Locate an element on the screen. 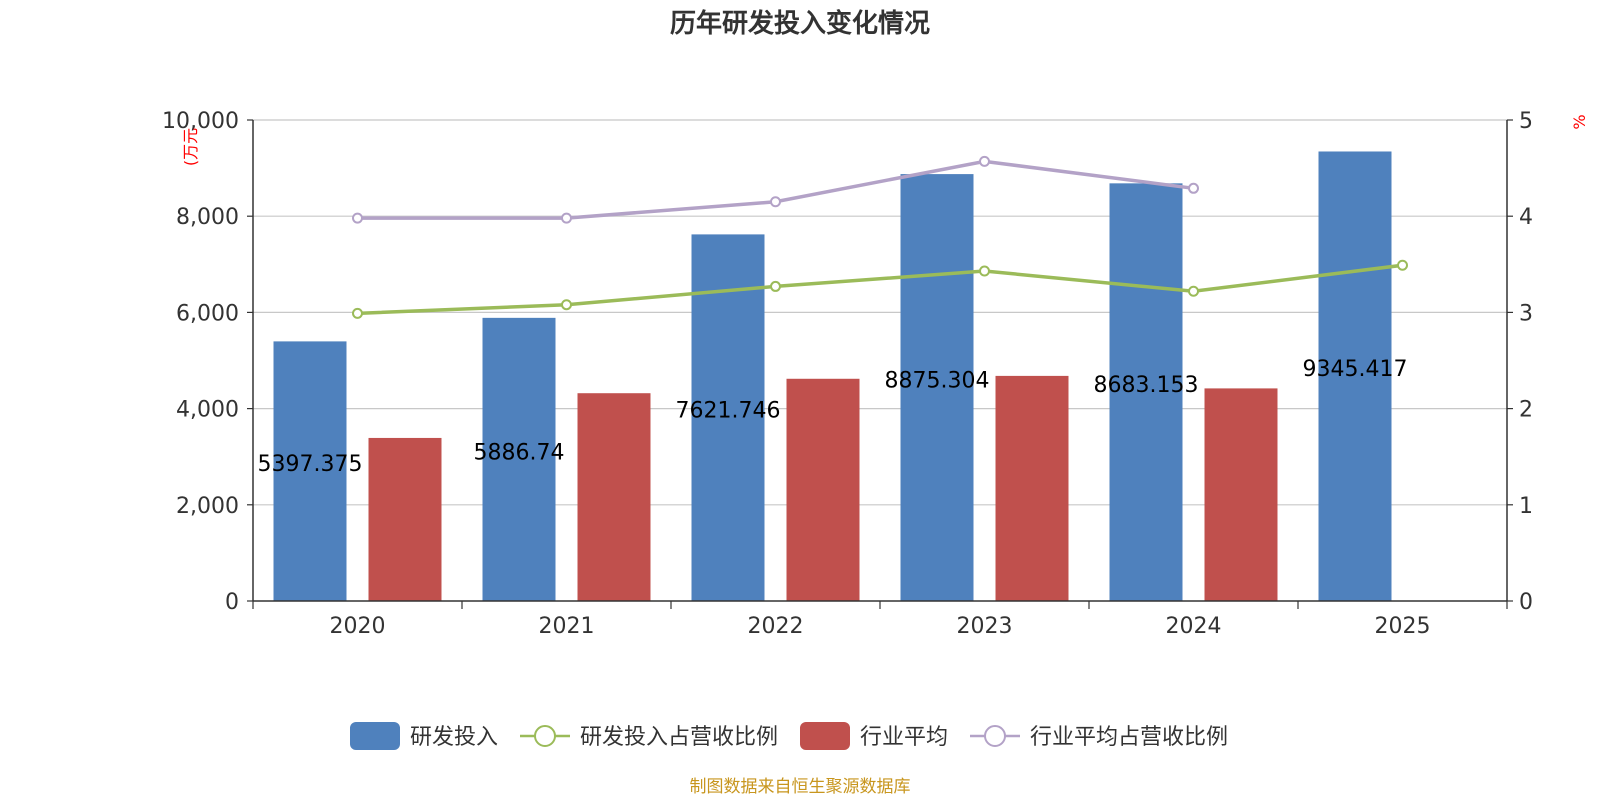 The width and height of the screenshot is (1600, 800). x-axis-tick-label: 2025 is located at coordinates (1403, 626).